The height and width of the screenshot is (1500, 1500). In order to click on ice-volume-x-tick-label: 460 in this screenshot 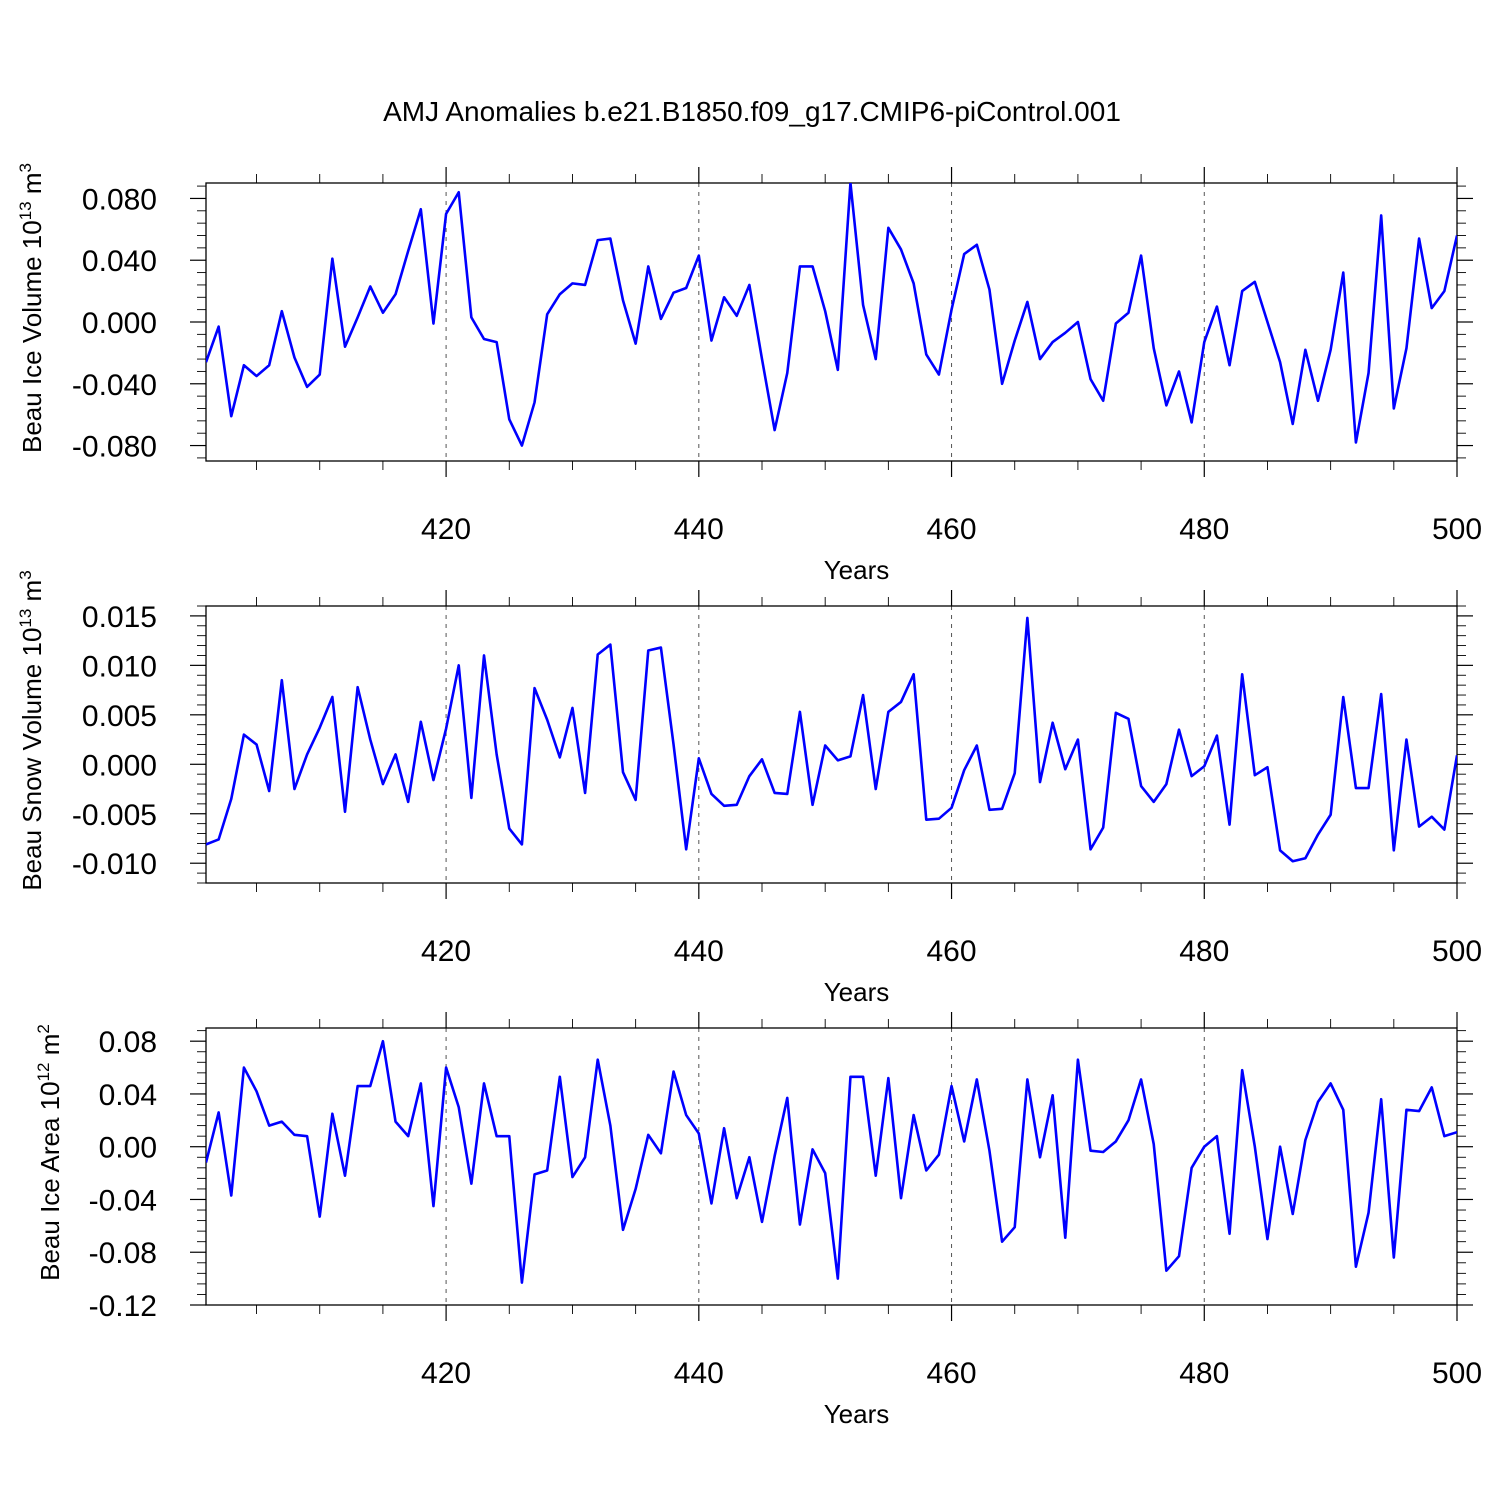, I will do `click(952, 529)`.